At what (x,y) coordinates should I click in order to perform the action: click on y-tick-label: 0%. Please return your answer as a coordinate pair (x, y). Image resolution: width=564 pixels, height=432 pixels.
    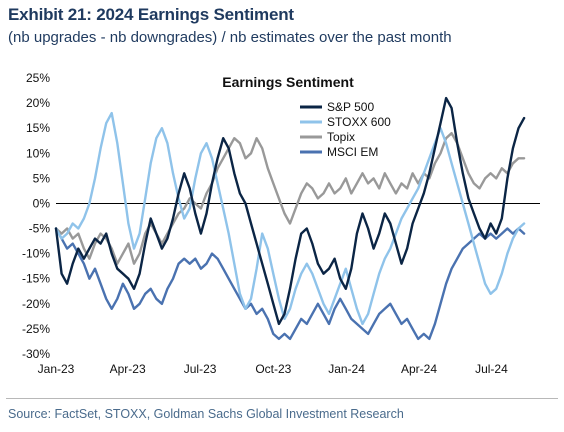
    Looking at the image, I should click on (42, 203).